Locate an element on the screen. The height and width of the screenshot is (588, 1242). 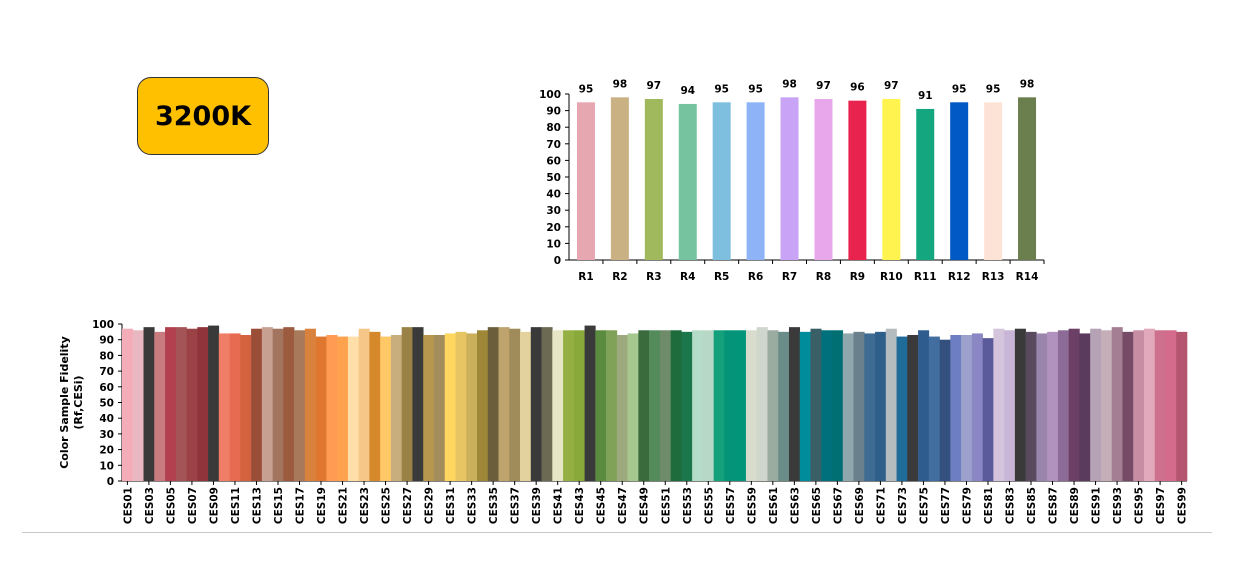
data-label: 96 is located at coordinates (857, 88).